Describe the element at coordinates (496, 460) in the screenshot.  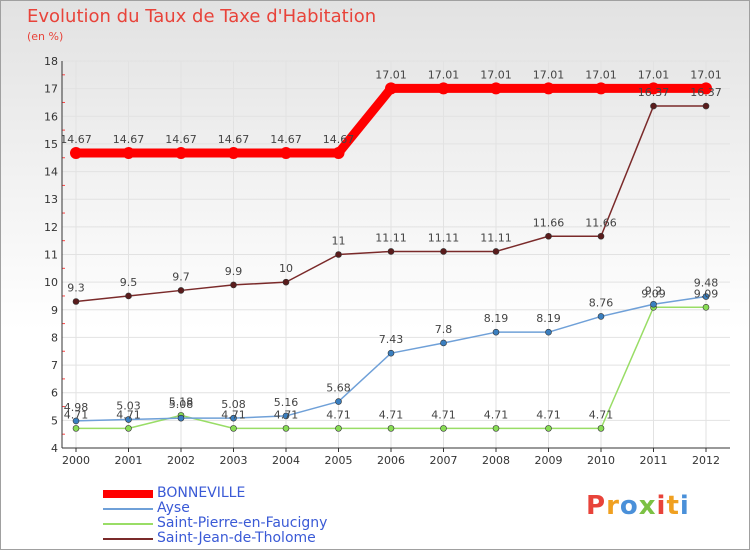
I see `x-tick-label: 2008` at that location.